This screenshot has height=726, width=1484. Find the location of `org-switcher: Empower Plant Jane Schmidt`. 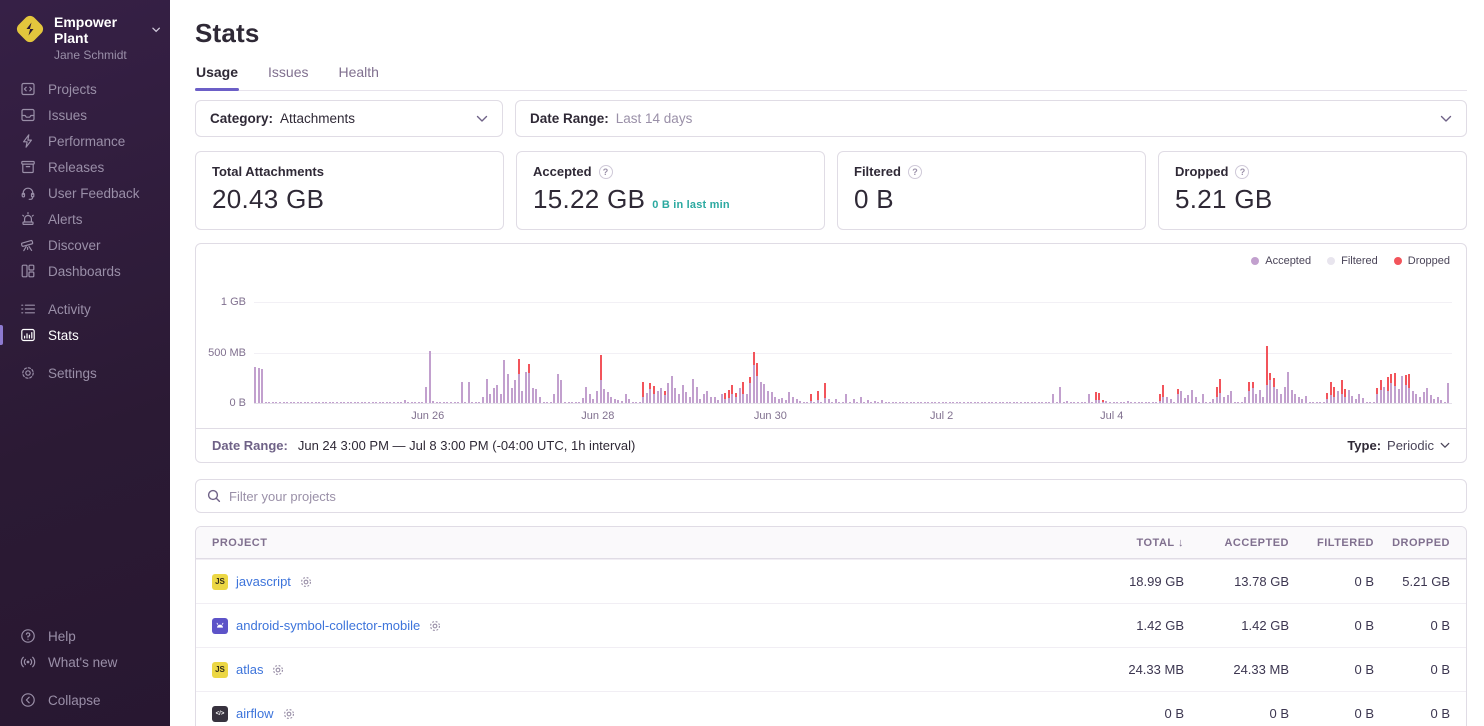

org-switcher: Empower Plant Jane Schmidt is located at coordinates (85, 31).